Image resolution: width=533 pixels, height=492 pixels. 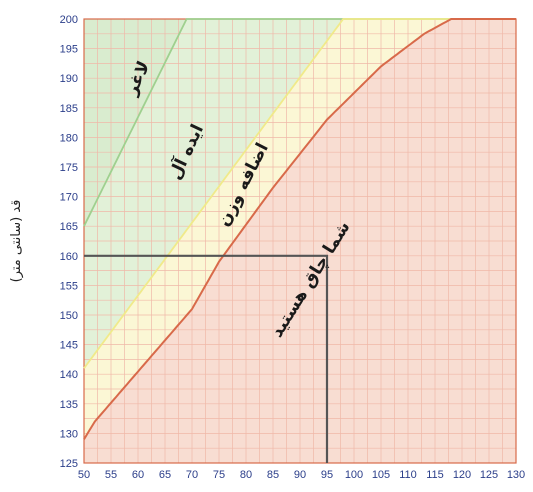 What do you see at coordinates (516, 475) in the screenshot?
I see `x-tick-label: 130` at bounding box center [516, 475].